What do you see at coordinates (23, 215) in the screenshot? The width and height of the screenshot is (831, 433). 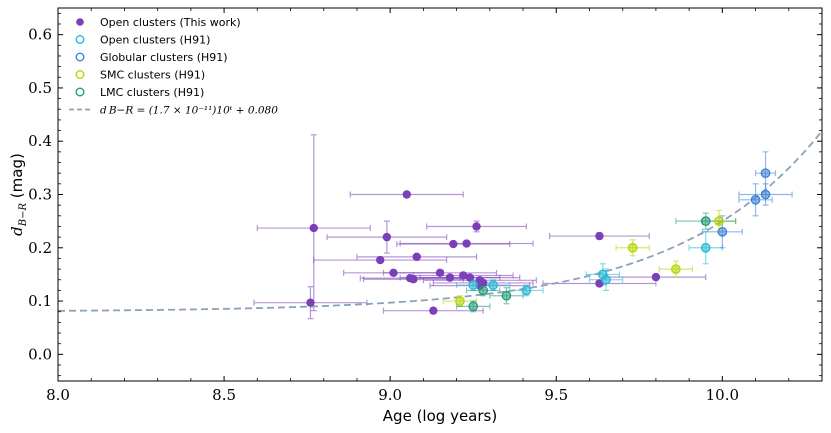 I see `y-axis-label-sub: B−R` at bounding box center [23, 215].